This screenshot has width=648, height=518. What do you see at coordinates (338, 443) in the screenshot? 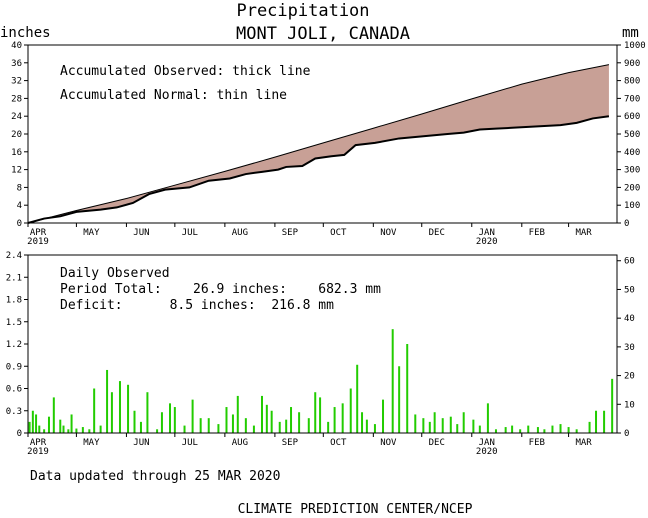
I see `month-tick-label: OCT` at bounding box center [338, 443].